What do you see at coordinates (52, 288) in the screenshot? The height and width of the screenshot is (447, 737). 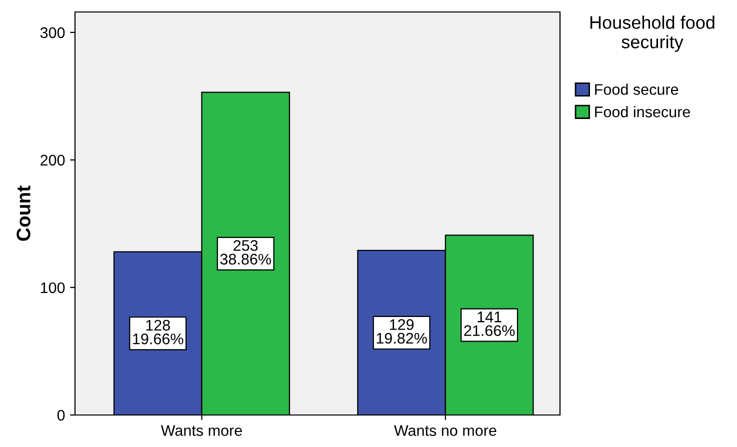 I see `y-tick-label: 100` at bounding box center [52, 288].